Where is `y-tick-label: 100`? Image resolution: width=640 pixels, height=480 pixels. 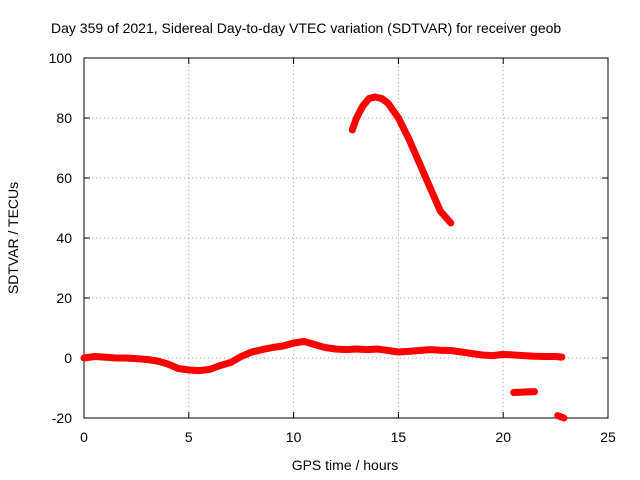 y-tick-label: 100 is located at coordinates (61, 58).